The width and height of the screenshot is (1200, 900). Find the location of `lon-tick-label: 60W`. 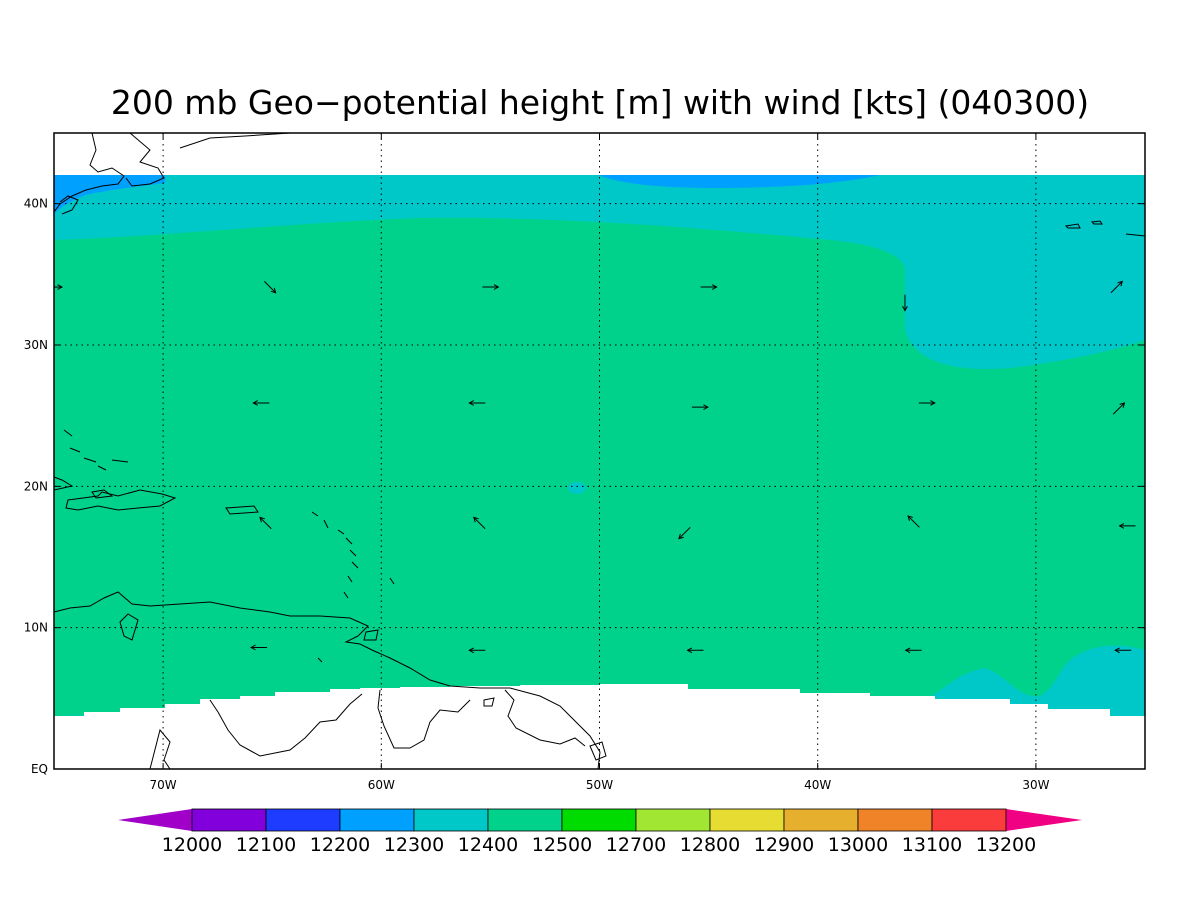

lon-tick-label: 60W is located at coordinates (381, 785).